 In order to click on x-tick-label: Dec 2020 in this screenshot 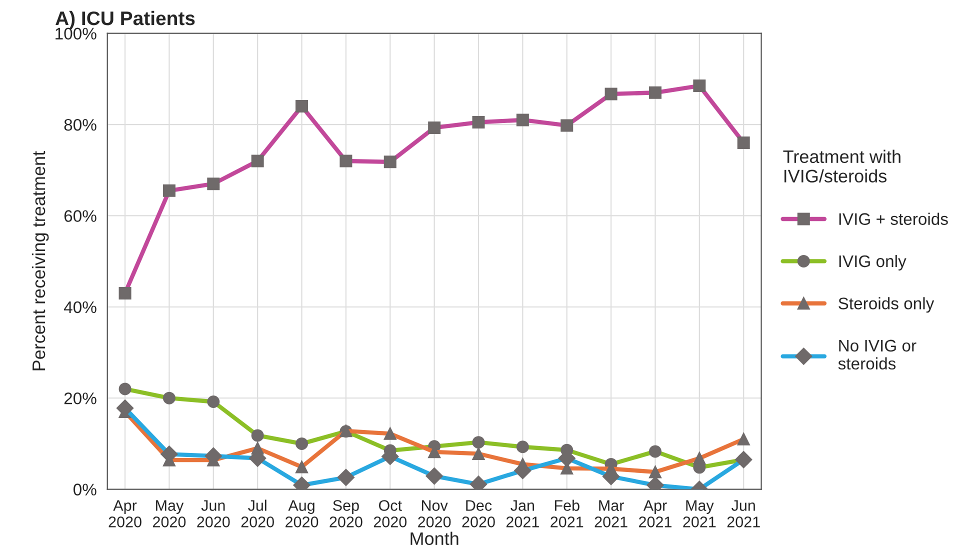, I will do `click(478, 514)`.